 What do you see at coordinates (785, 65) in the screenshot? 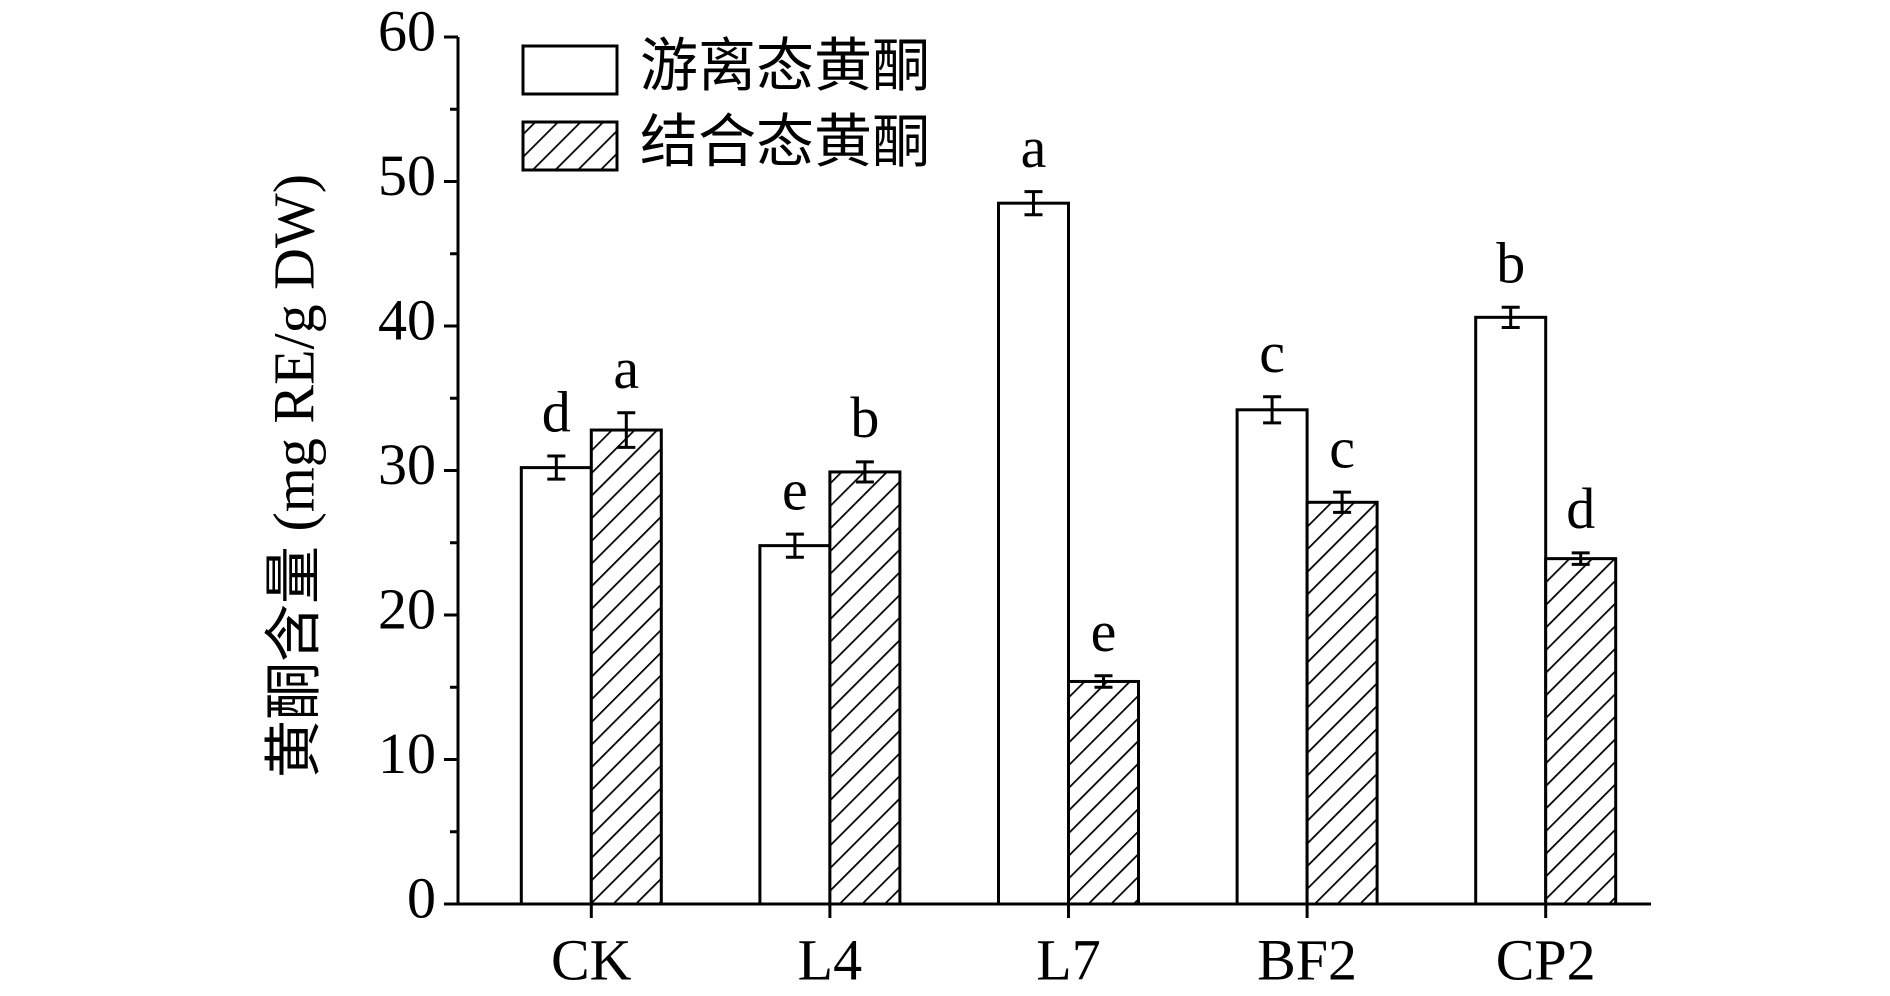
I see `legend-label: 游离态黄酮` at bounding box center [785, 65].